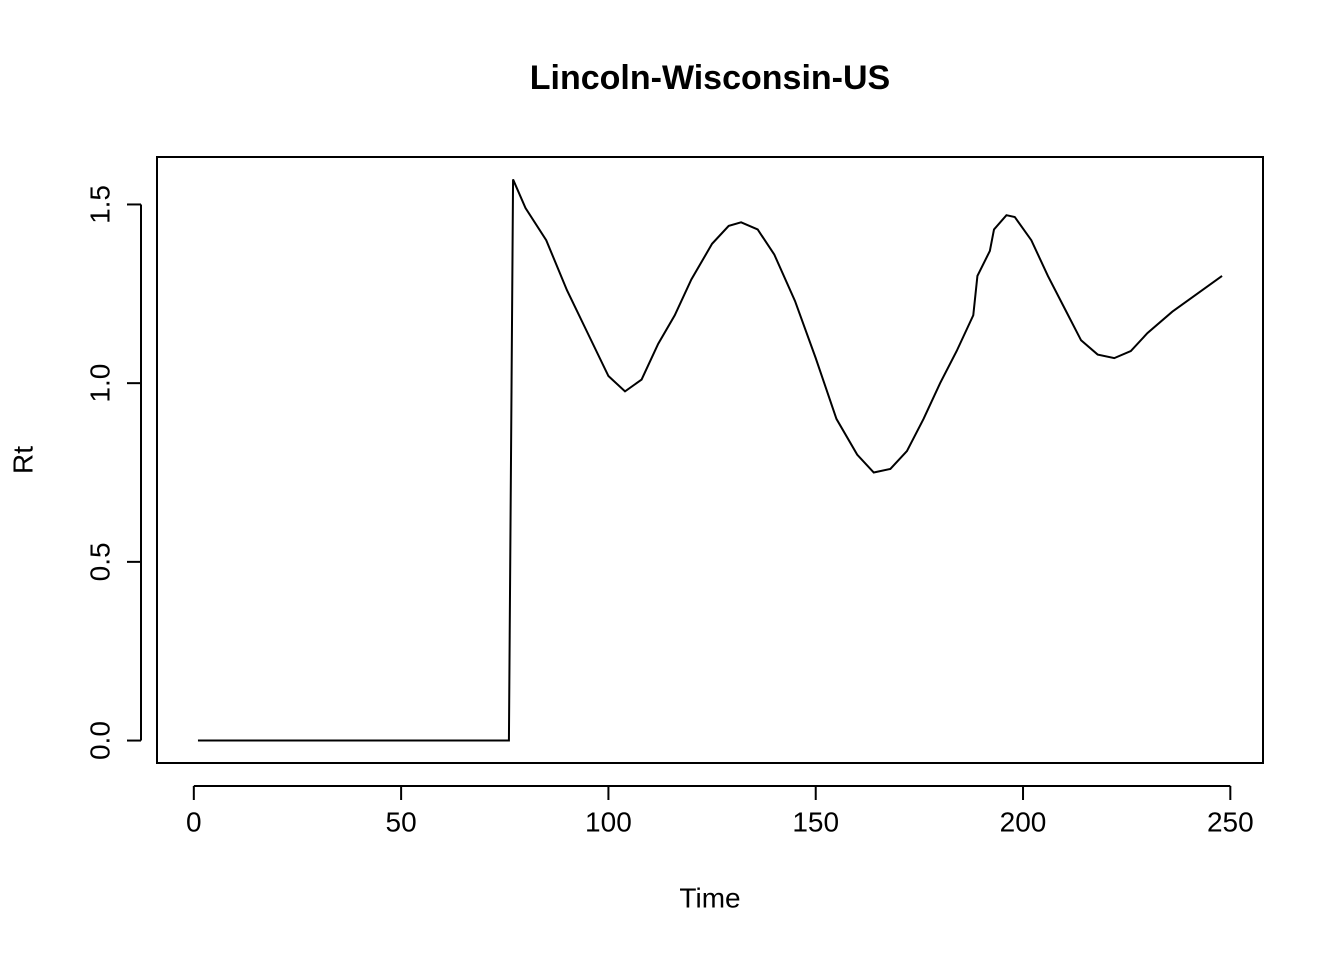 The width and height of the screenshot is (1344, 960). What do you see at coordinates (608, 821) in the screenshot?
I see `x-tick-label: 100` at bounding box center [608, 821].